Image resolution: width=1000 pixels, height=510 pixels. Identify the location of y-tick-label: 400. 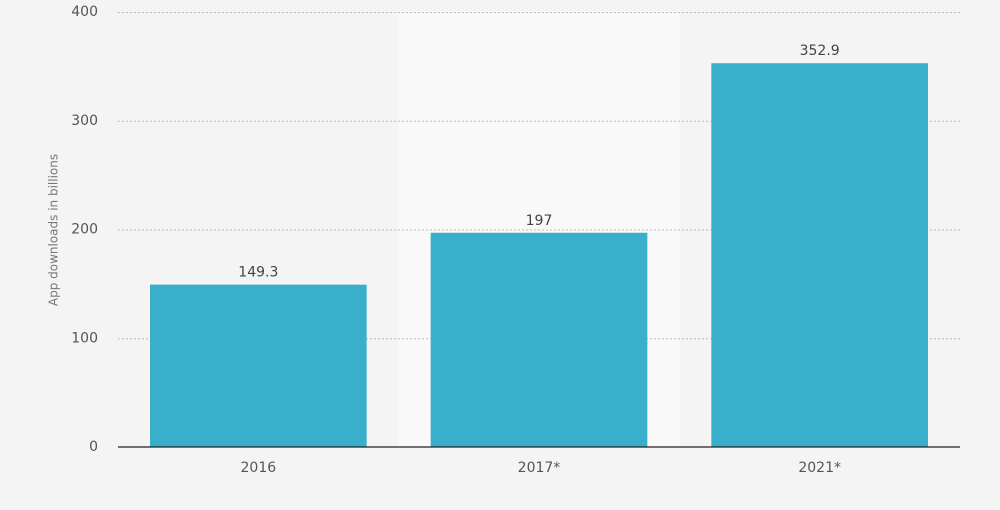
(84, 12).